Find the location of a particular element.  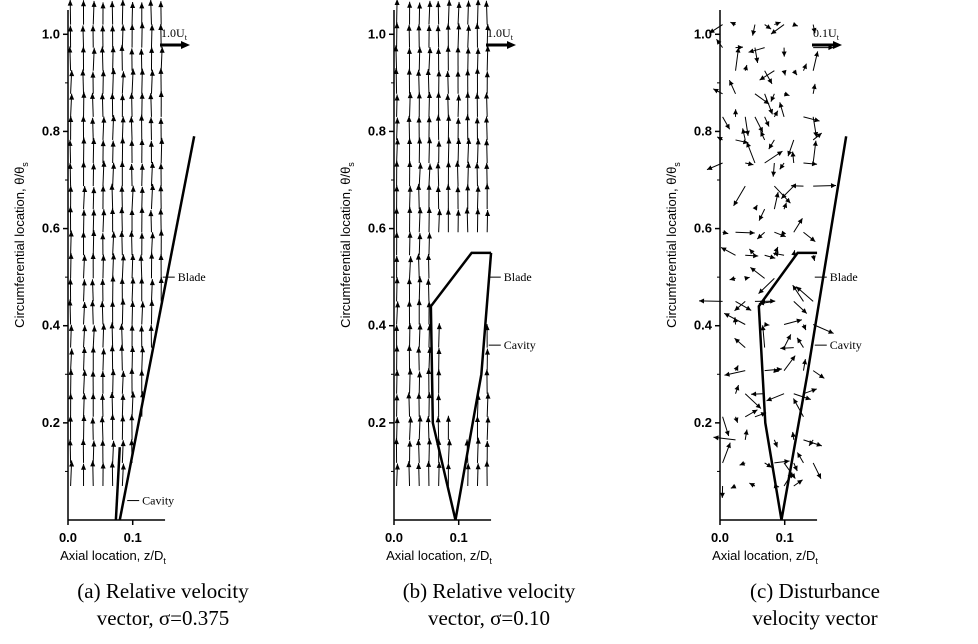

x-tick-label: 0.0 is located at coordinates (394, 537).